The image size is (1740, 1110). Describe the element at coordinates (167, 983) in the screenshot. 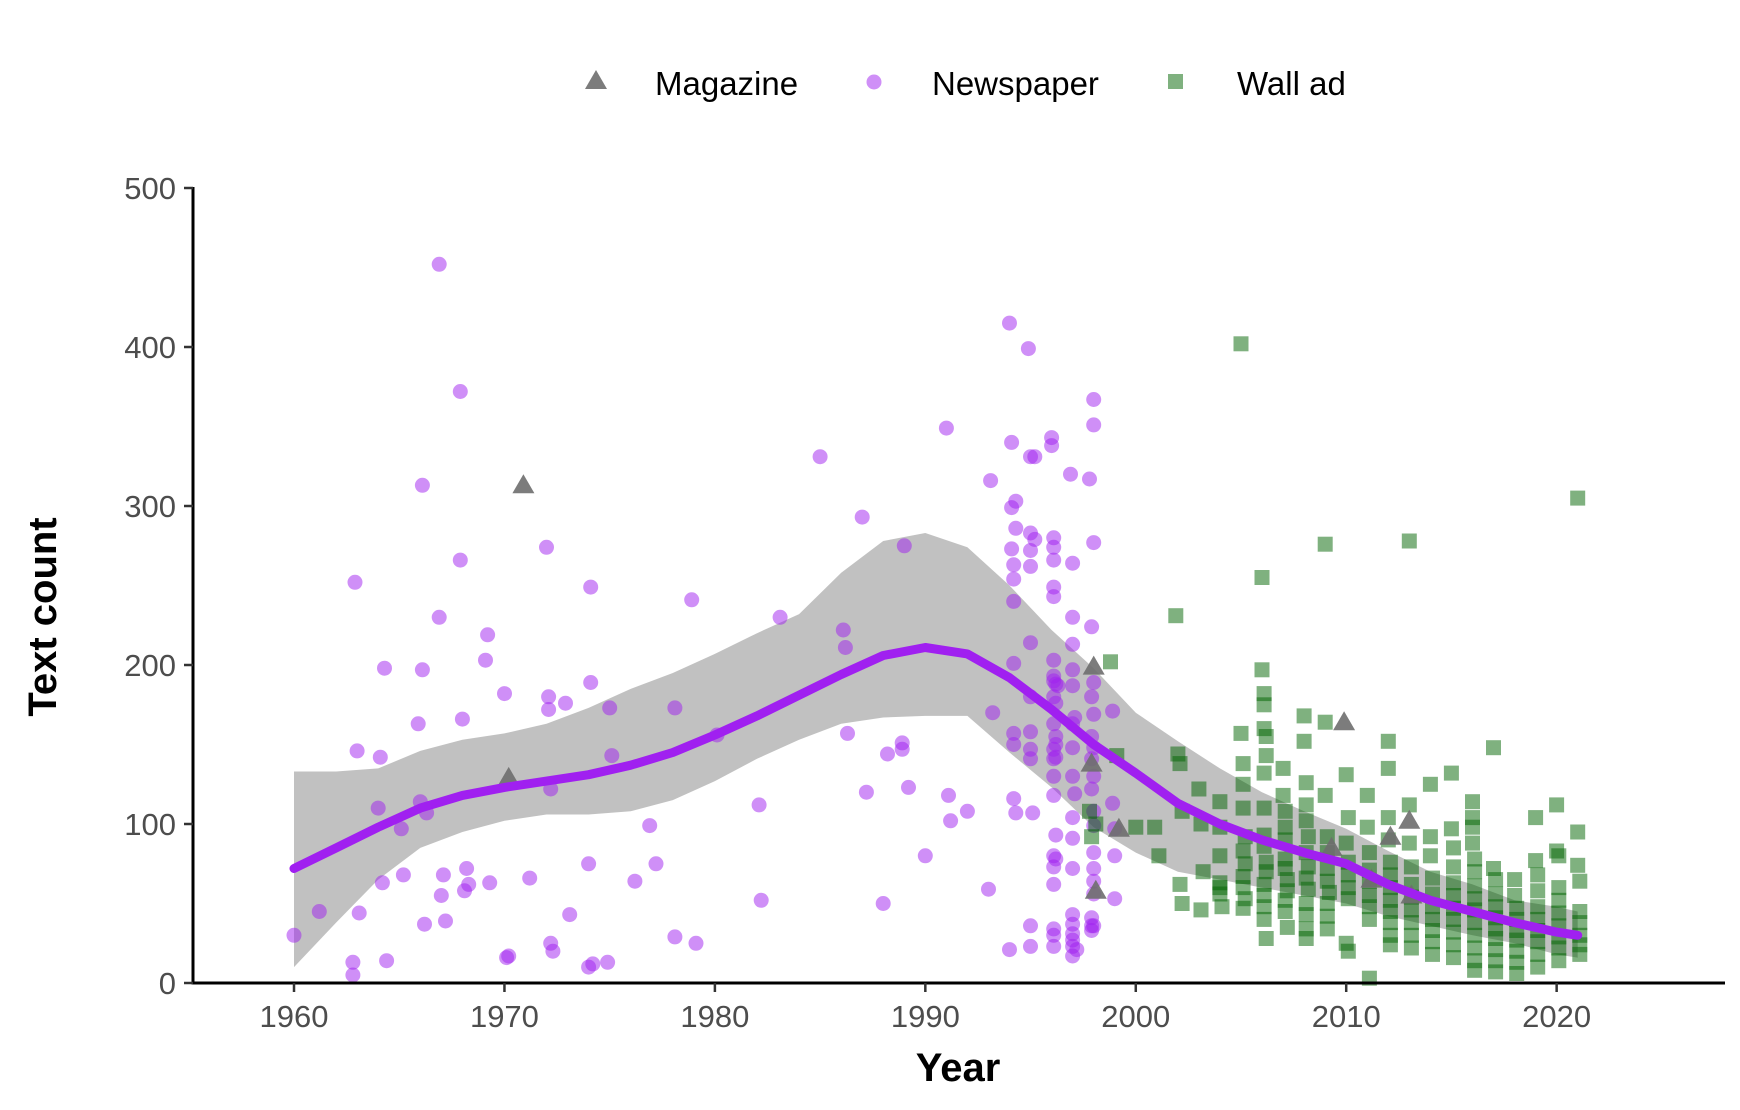

I see `y-tick-label: 0` at that location.